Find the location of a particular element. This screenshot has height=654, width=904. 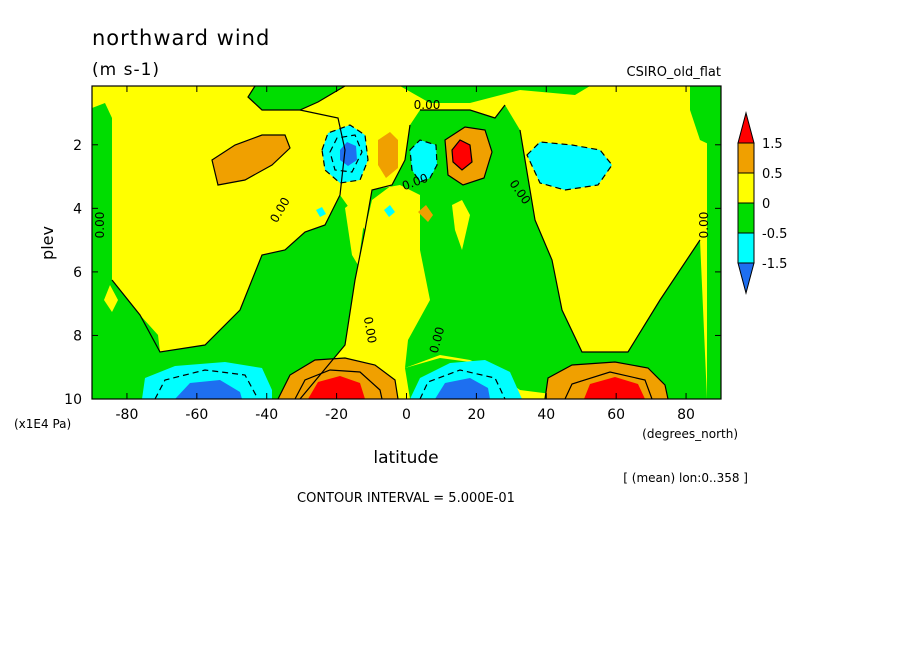

x-tick-label: 40 is located at coordinates (546, 415).